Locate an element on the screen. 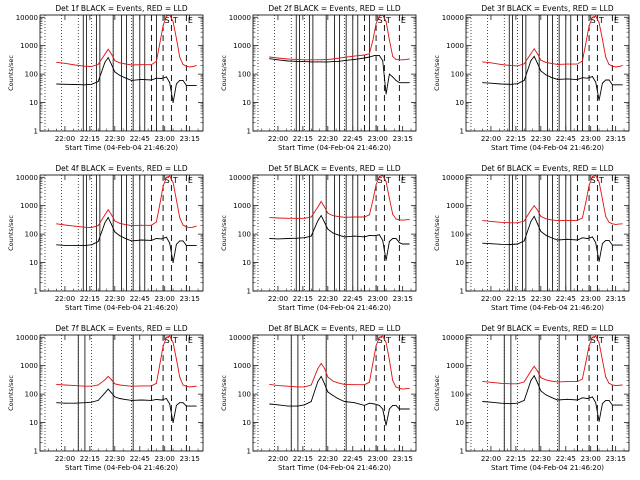 This screenshot has height=480, width=640. y-tick-label: 1 is located at coordinates (462, 452).